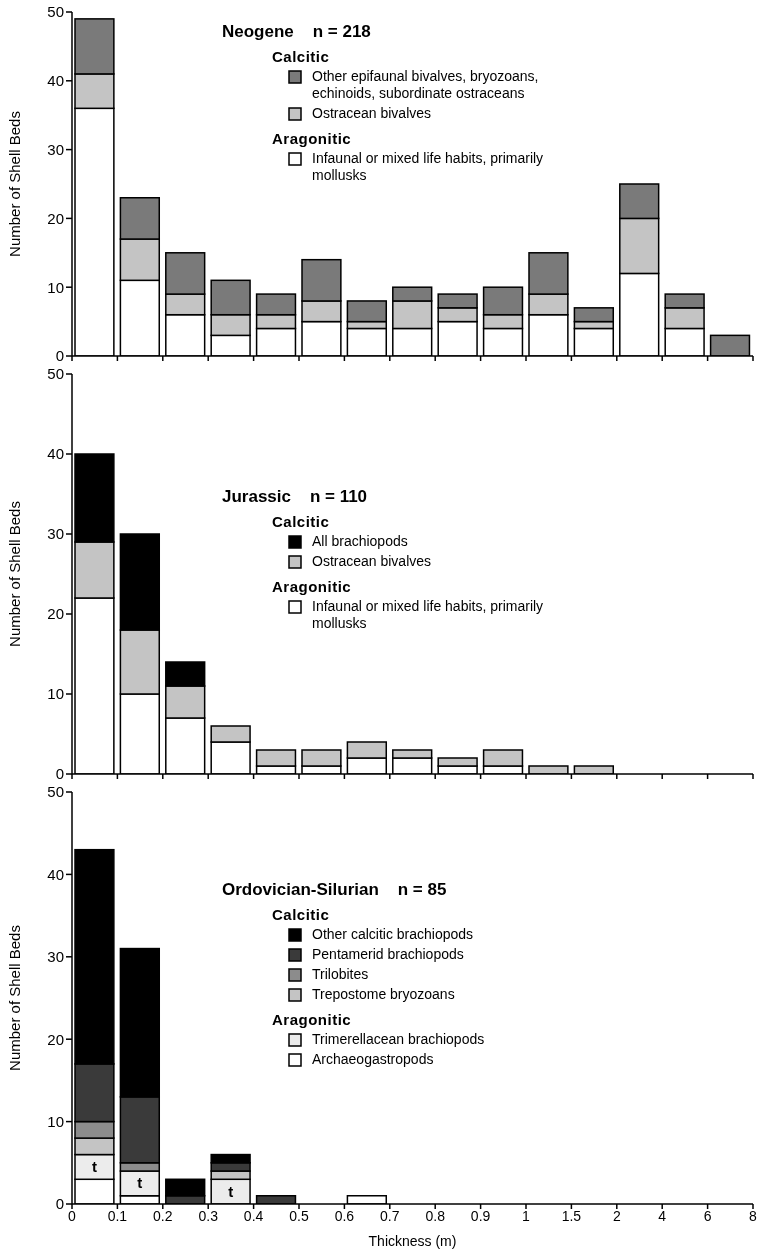 The height and width of the screenshot is (1253, 759). I want to click on x-axis-title: Thickness (m), so click(412, 1241).